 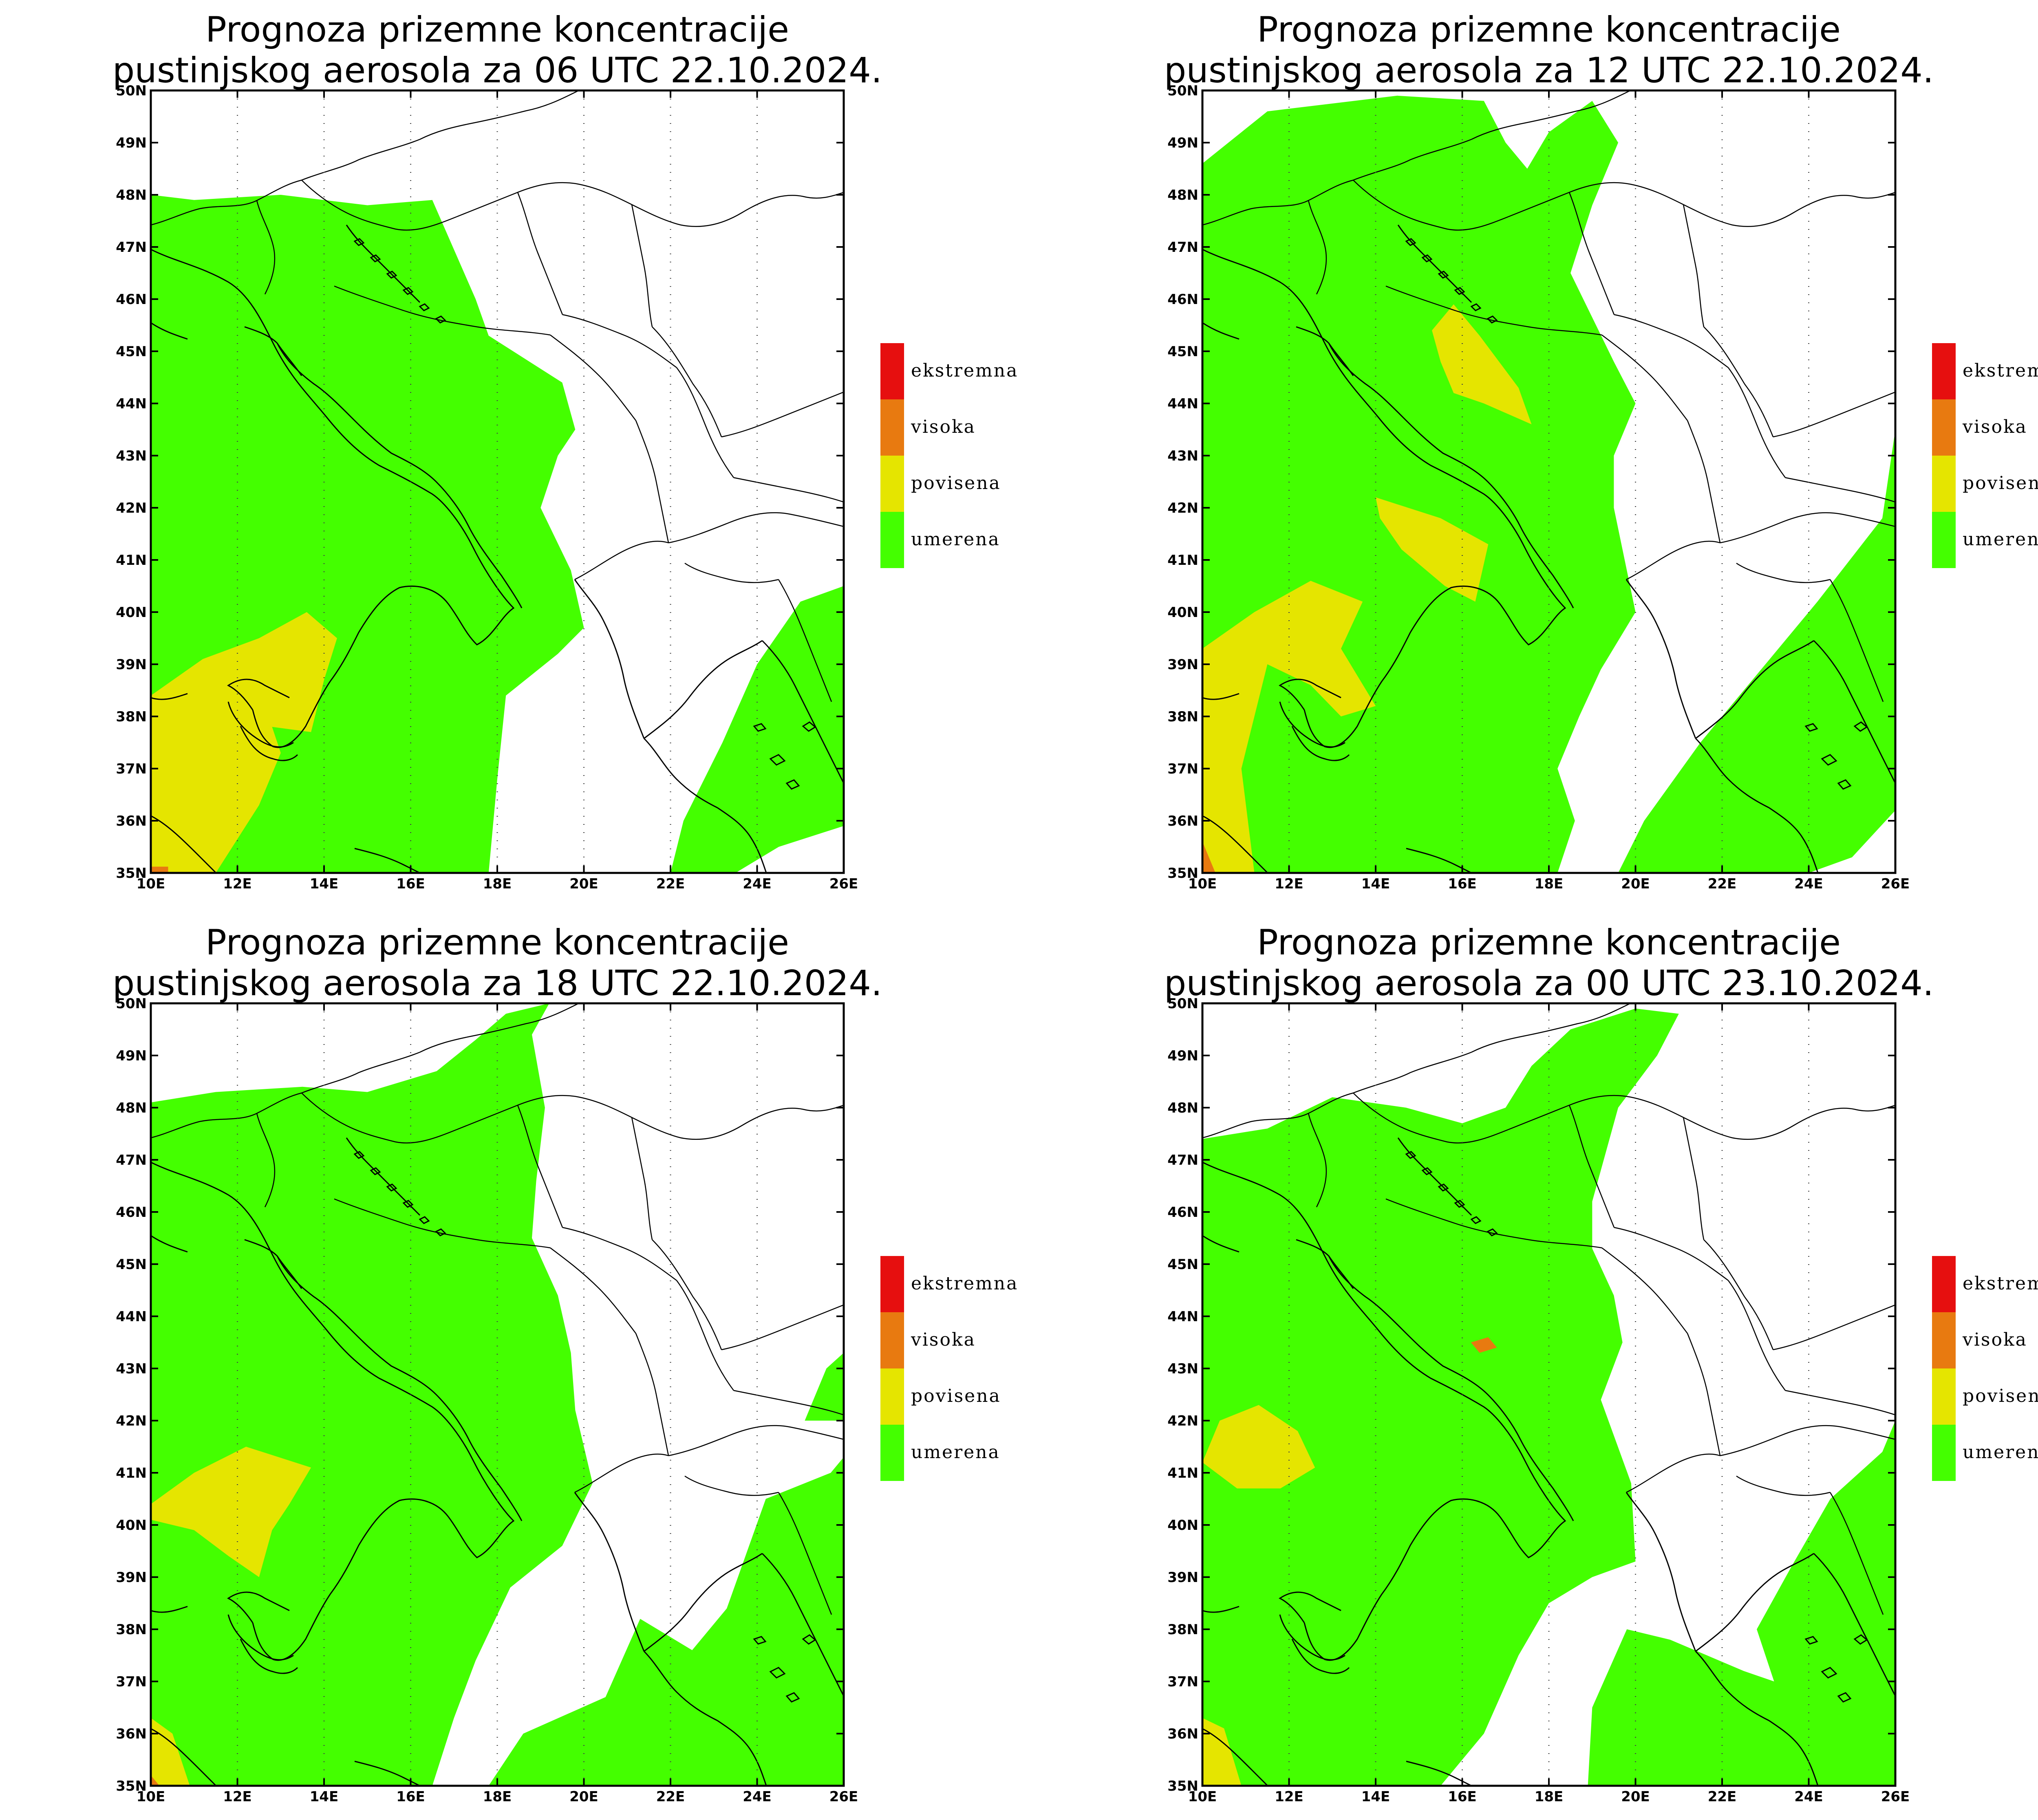 I want to click on lon-tick-label: 12E, so click(x=238, y=884).